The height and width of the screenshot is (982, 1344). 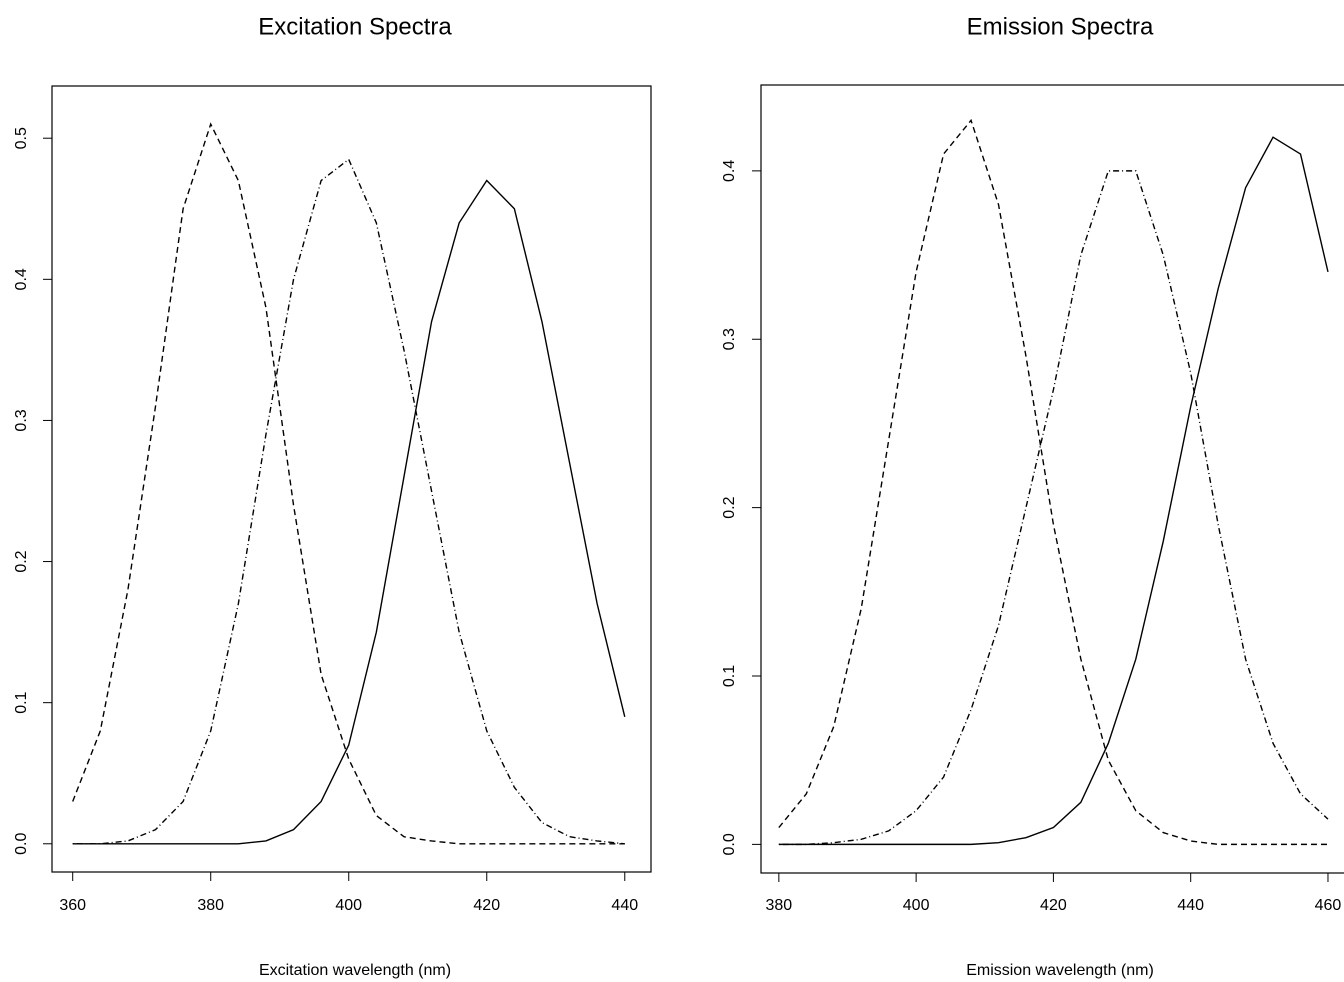 I want to click on x-axis-label: Emission wavelength (nm), so click(x=1060, y=970).